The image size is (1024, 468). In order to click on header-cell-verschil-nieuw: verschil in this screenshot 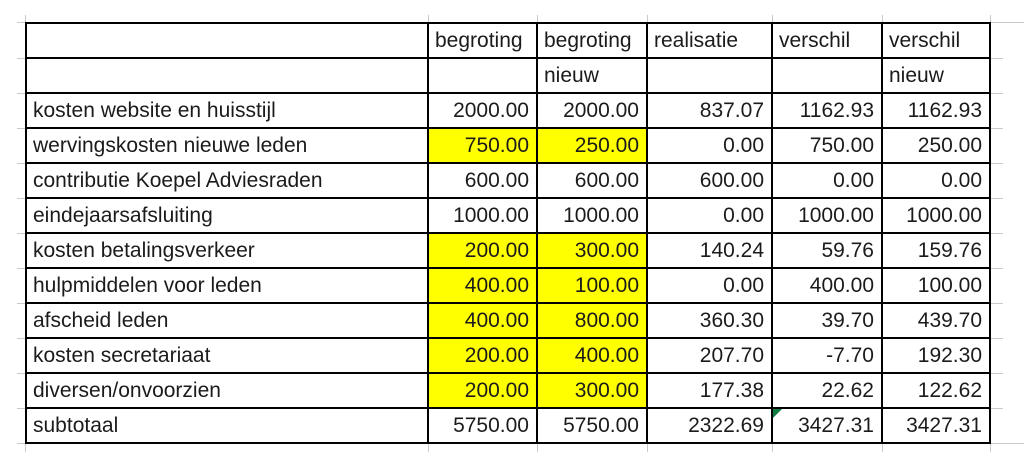, I will do `click(936, 40)`.